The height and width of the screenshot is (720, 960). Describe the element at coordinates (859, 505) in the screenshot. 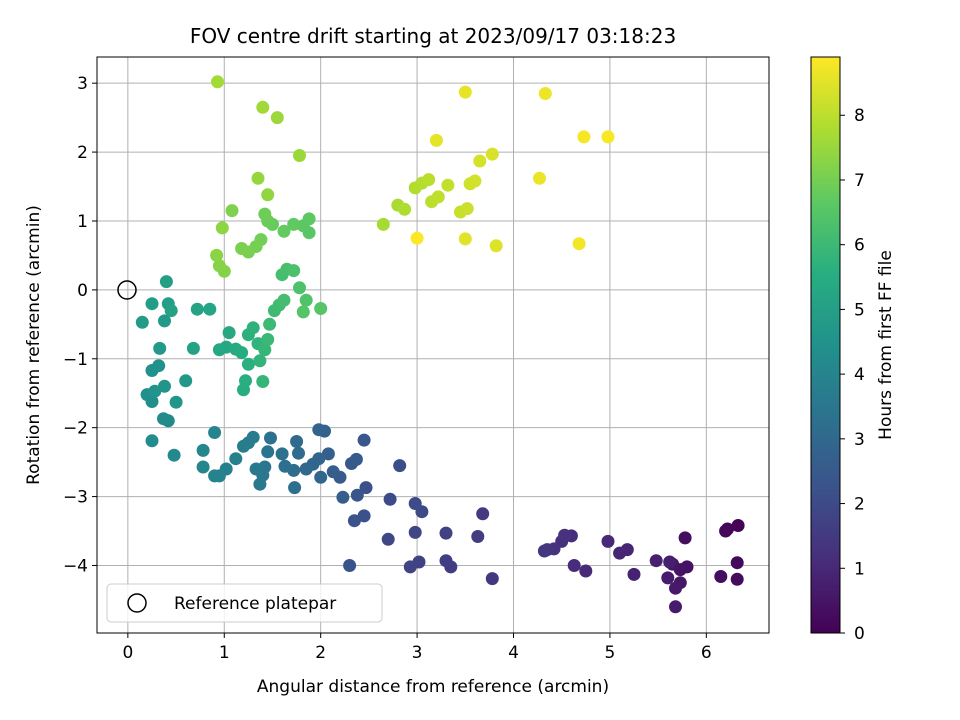

I see `colorbar-tick-label: 2` at that location.